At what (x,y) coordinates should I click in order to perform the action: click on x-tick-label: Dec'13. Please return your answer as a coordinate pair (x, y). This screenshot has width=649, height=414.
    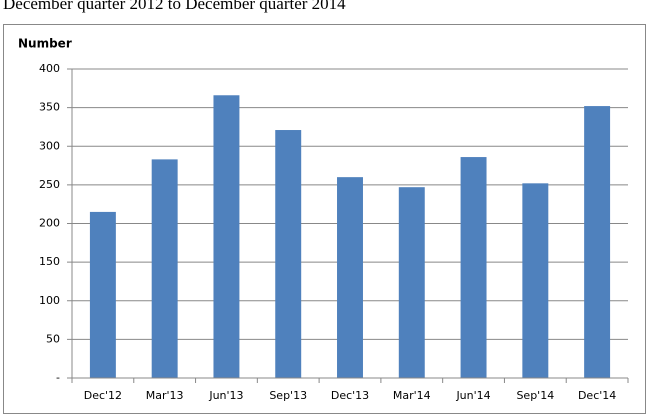
    Looking at the image, I should click on (350, 395).